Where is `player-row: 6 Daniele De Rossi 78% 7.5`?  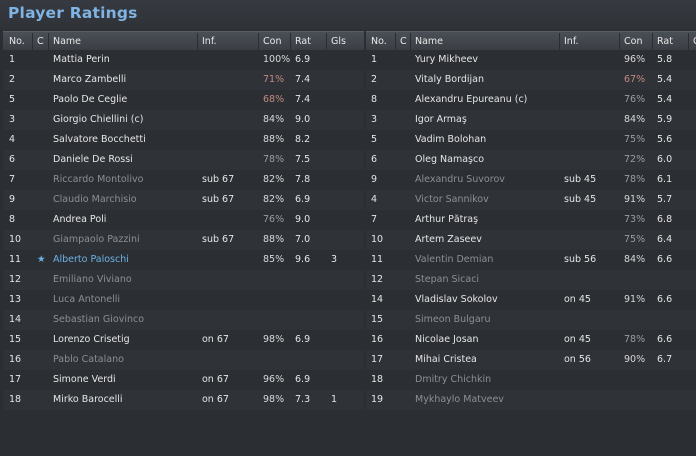 player-row: 6 Daniele De Rossi 78% 7.5 is located at coordinates (183, 160).